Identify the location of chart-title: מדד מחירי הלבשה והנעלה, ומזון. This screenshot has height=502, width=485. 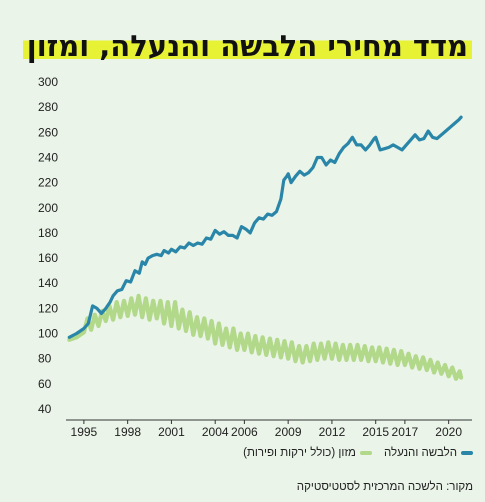
(247, 46).